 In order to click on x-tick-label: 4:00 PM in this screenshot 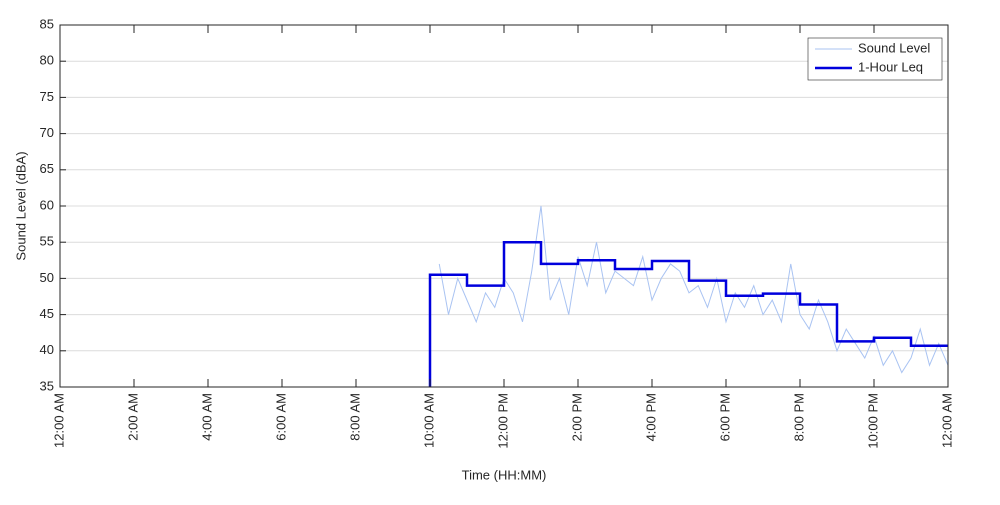, I will do `click(650, 417)`.